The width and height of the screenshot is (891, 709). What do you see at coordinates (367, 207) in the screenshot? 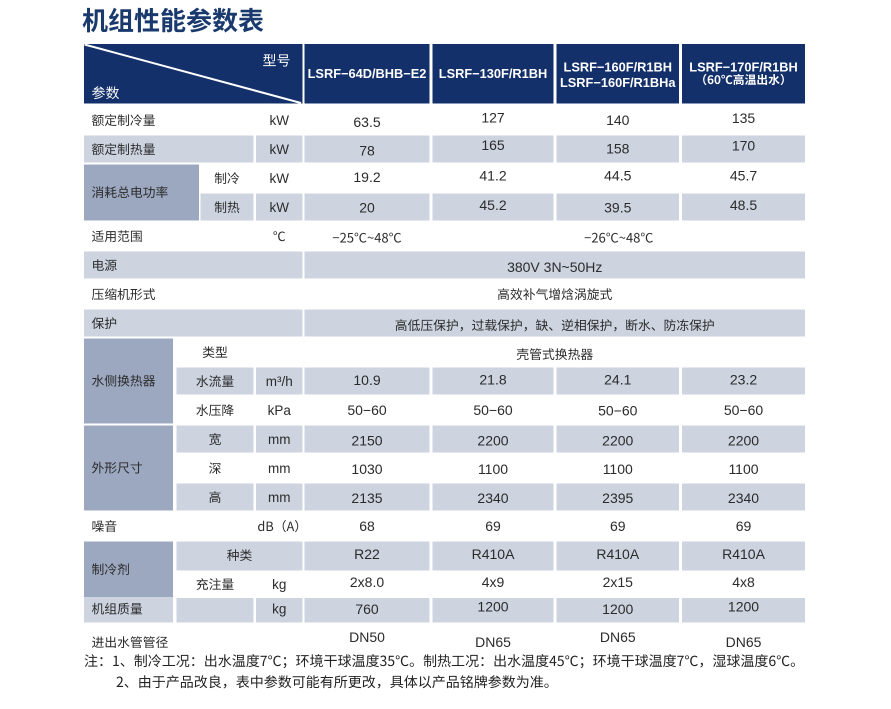
I see `svg-text: 20` at bounding box center [367, 207].